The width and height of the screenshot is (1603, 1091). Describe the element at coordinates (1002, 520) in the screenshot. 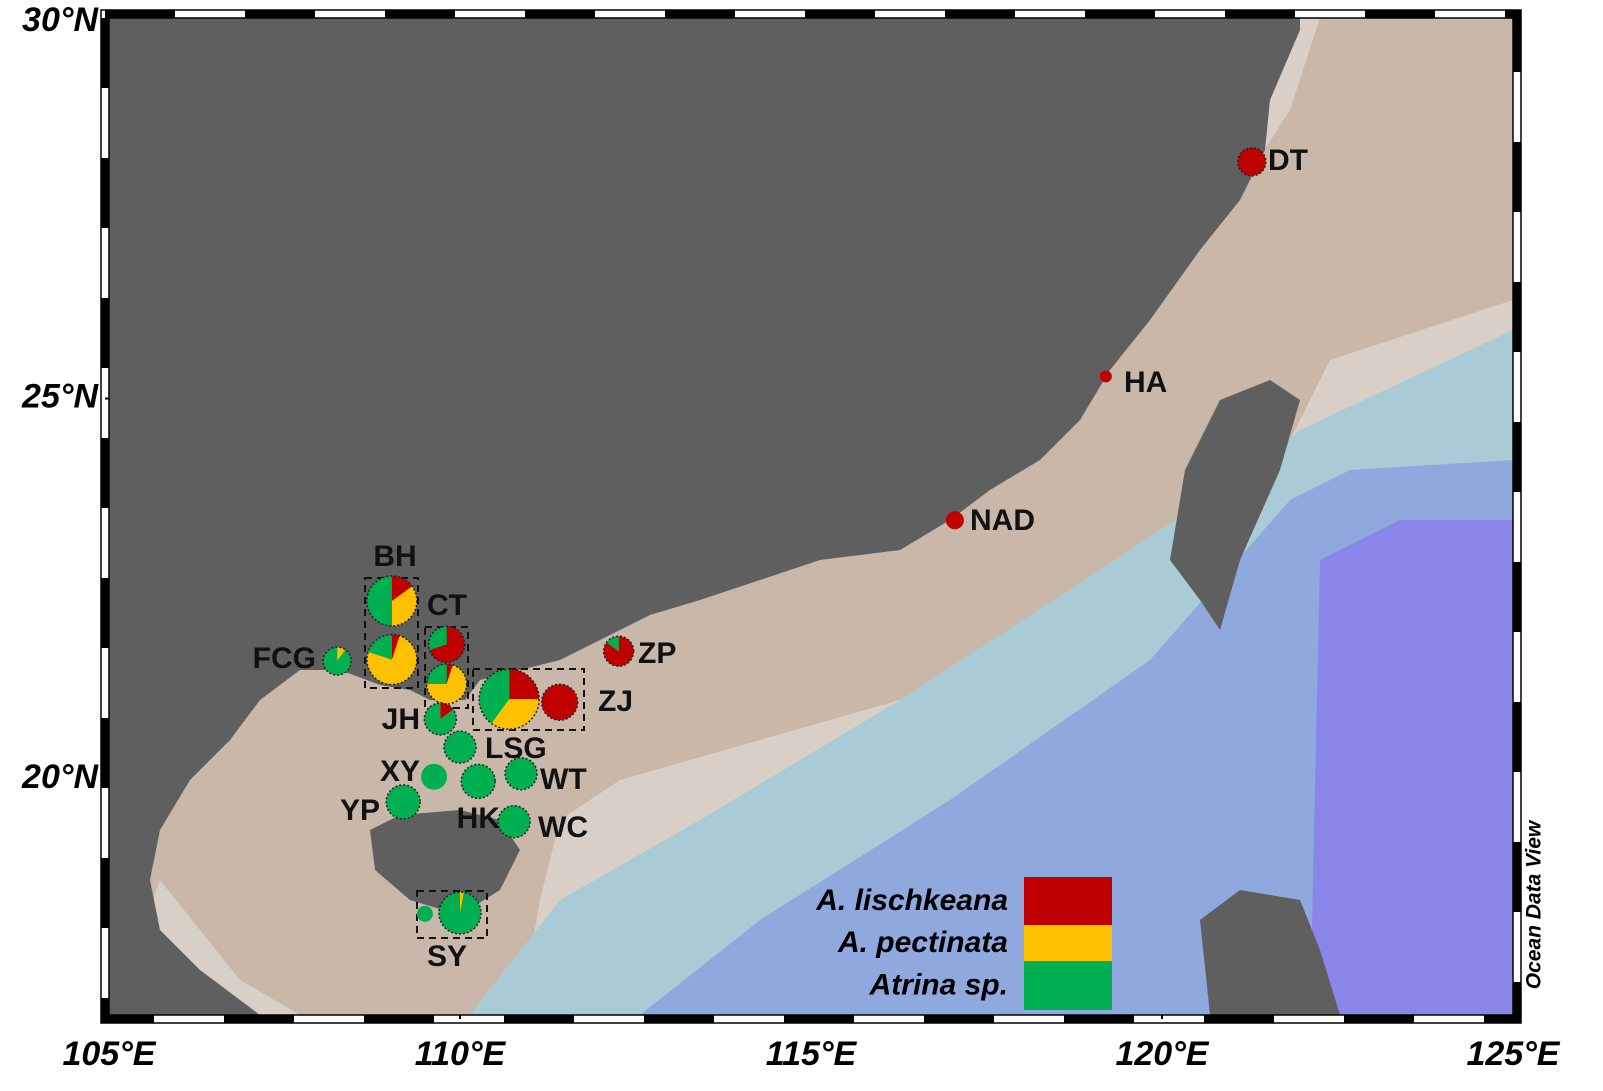

I see `site-label: NAD` at that location.